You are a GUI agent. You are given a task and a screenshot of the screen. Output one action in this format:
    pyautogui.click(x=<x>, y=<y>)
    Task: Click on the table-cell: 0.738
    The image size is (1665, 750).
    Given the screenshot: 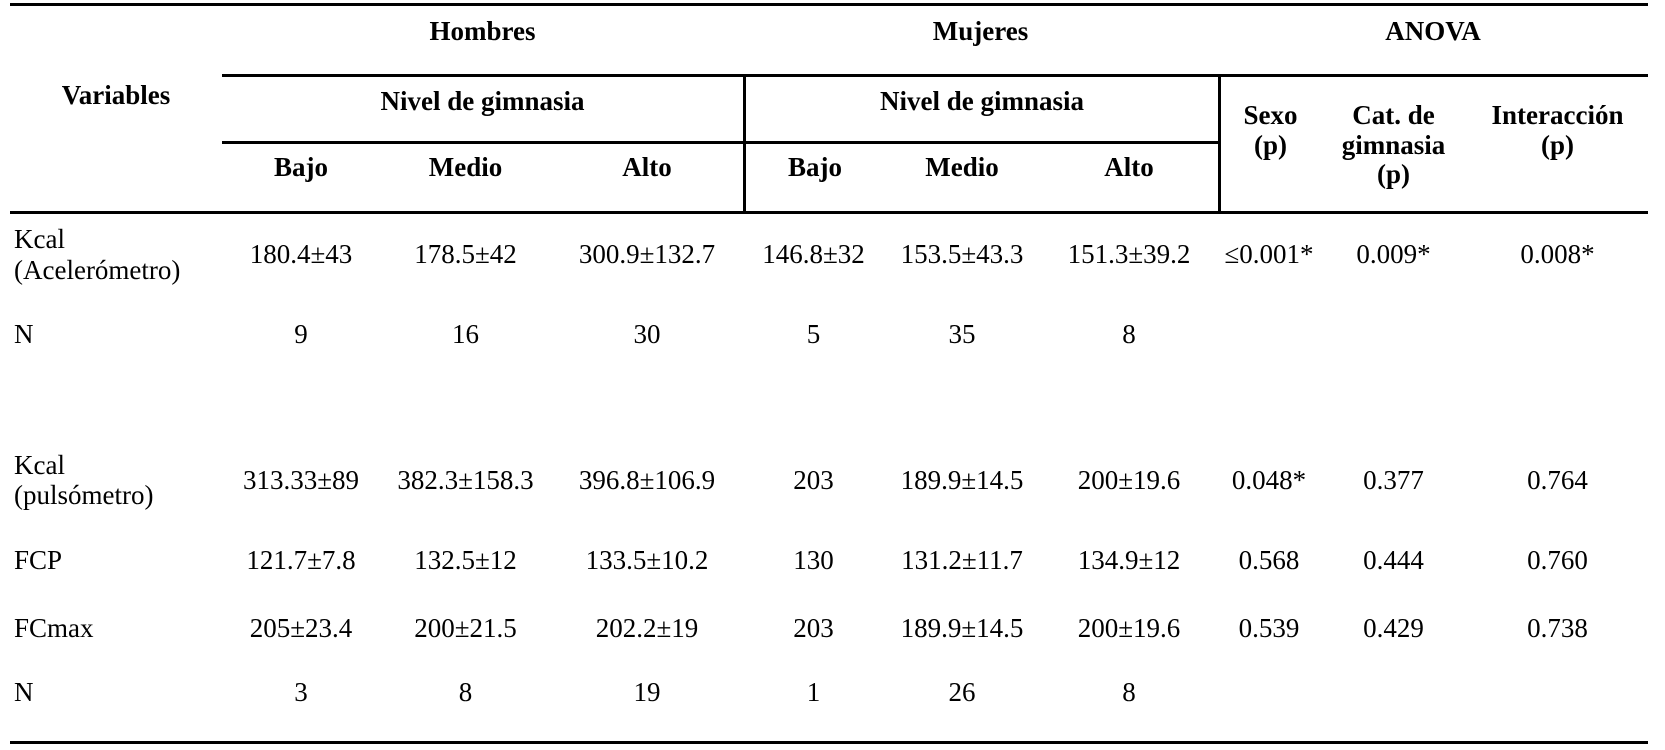 What is the action you would take?
    pyautogui.click(x=1557, y=628)
    